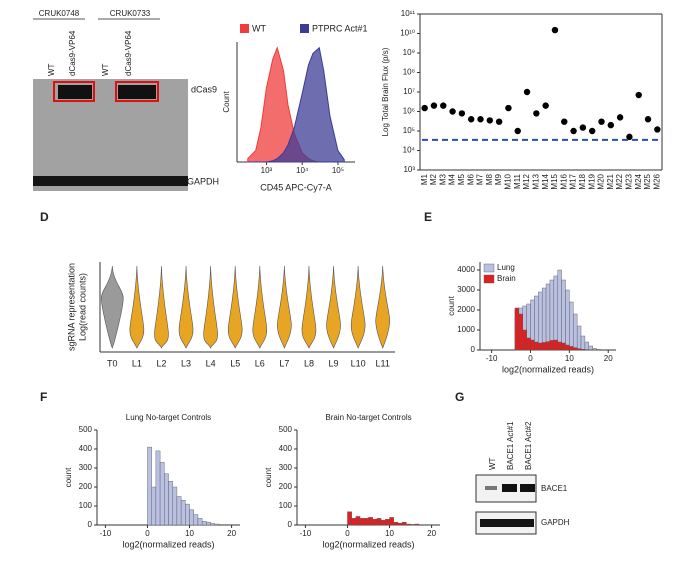 This screenshot has height=565, width=677. I want to click on chart-title: Brain No-target Controls, so click(368, 417).